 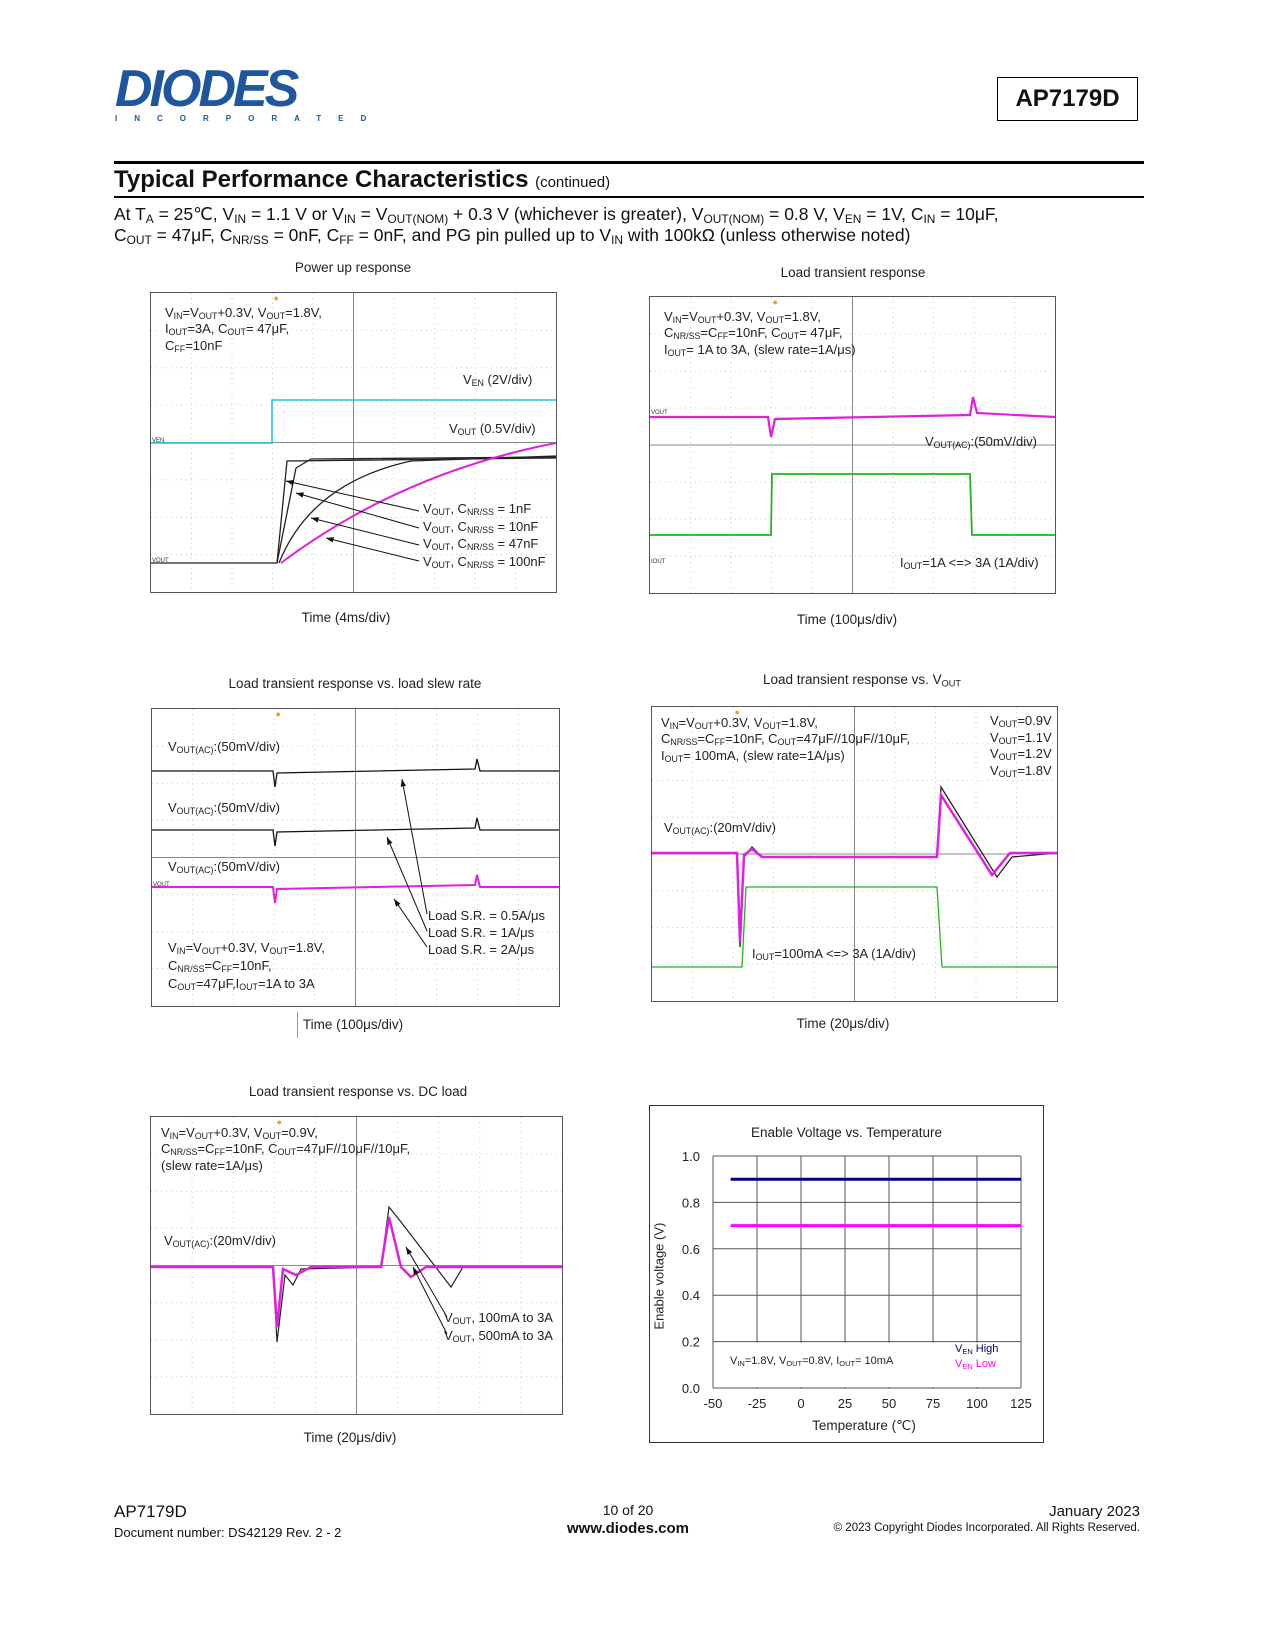 What do you see at coordinates (933, 1403) in the screenshot?
I see `x-tick-label: 75` at bounding box center [933, 1403].